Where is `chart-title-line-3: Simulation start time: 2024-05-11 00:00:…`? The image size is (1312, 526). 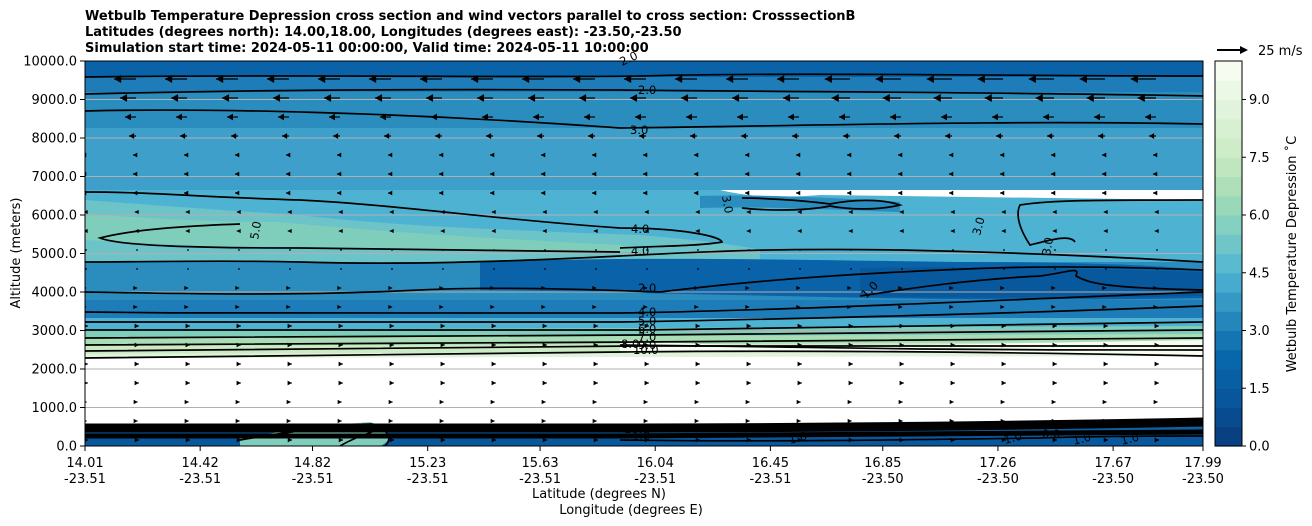
chart-title-line-3: Simulation start time: 2024-05-11 00:00:… is located at coordinates (367, 48).